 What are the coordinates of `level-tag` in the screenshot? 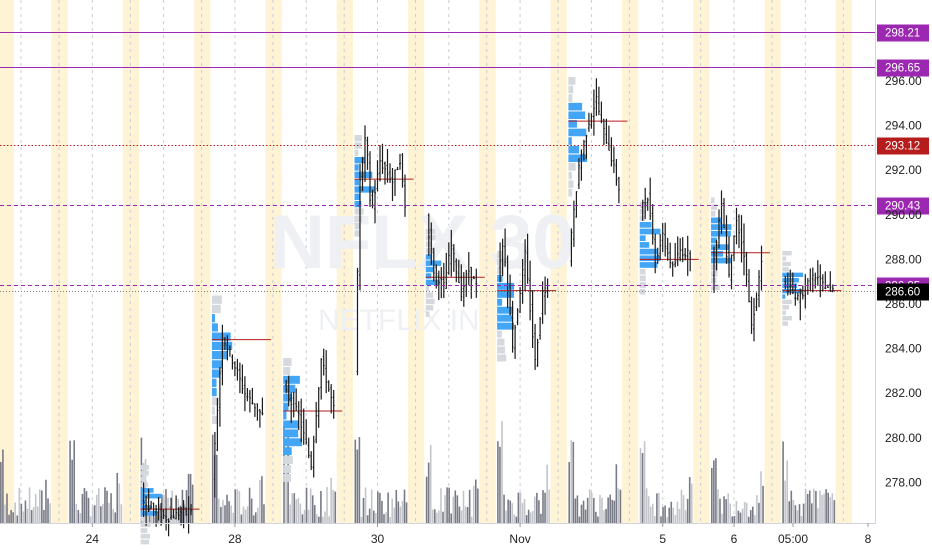 It's located at (903, 206).